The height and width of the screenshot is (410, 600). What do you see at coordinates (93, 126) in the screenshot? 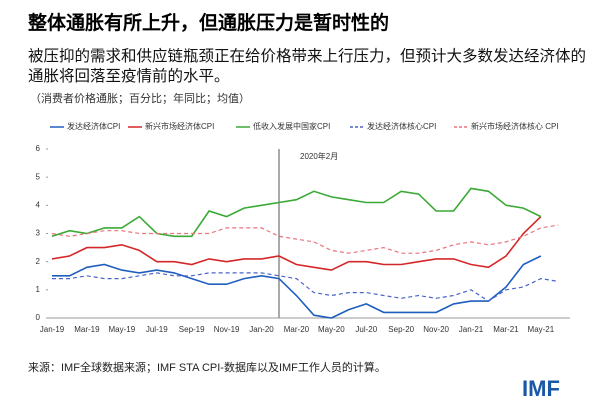
I see `legend-label: 发达经济体CPI` at bounding box center [93, 126].